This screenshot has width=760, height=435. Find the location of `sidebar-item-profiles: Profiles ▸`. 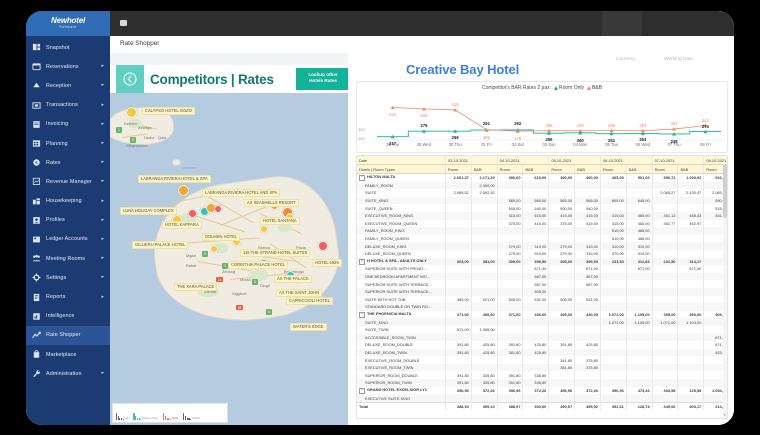

sidebar-item-profiles: Profiles ▸ is located at coordinates (68, 220).